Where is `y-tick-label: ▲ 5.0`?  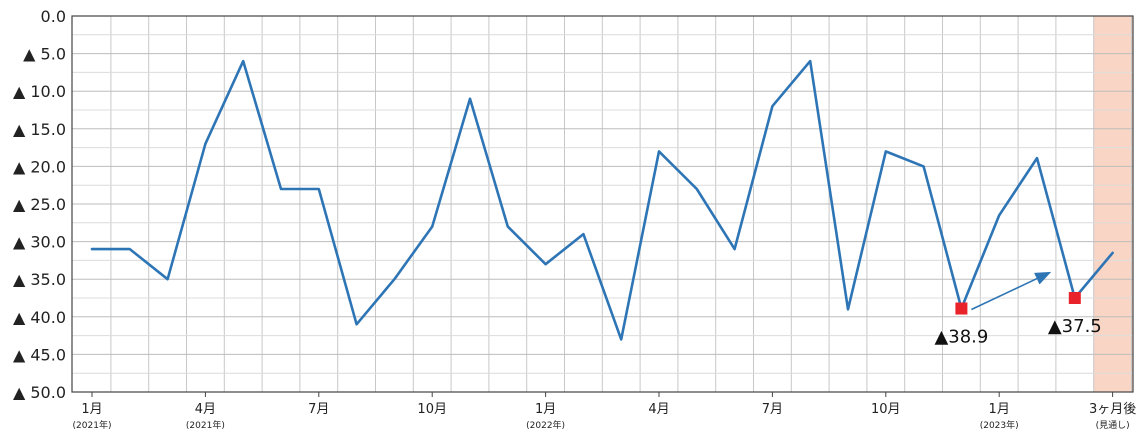
y-tick-label: ▲ 5.0 is located at coordinates (44, 54).